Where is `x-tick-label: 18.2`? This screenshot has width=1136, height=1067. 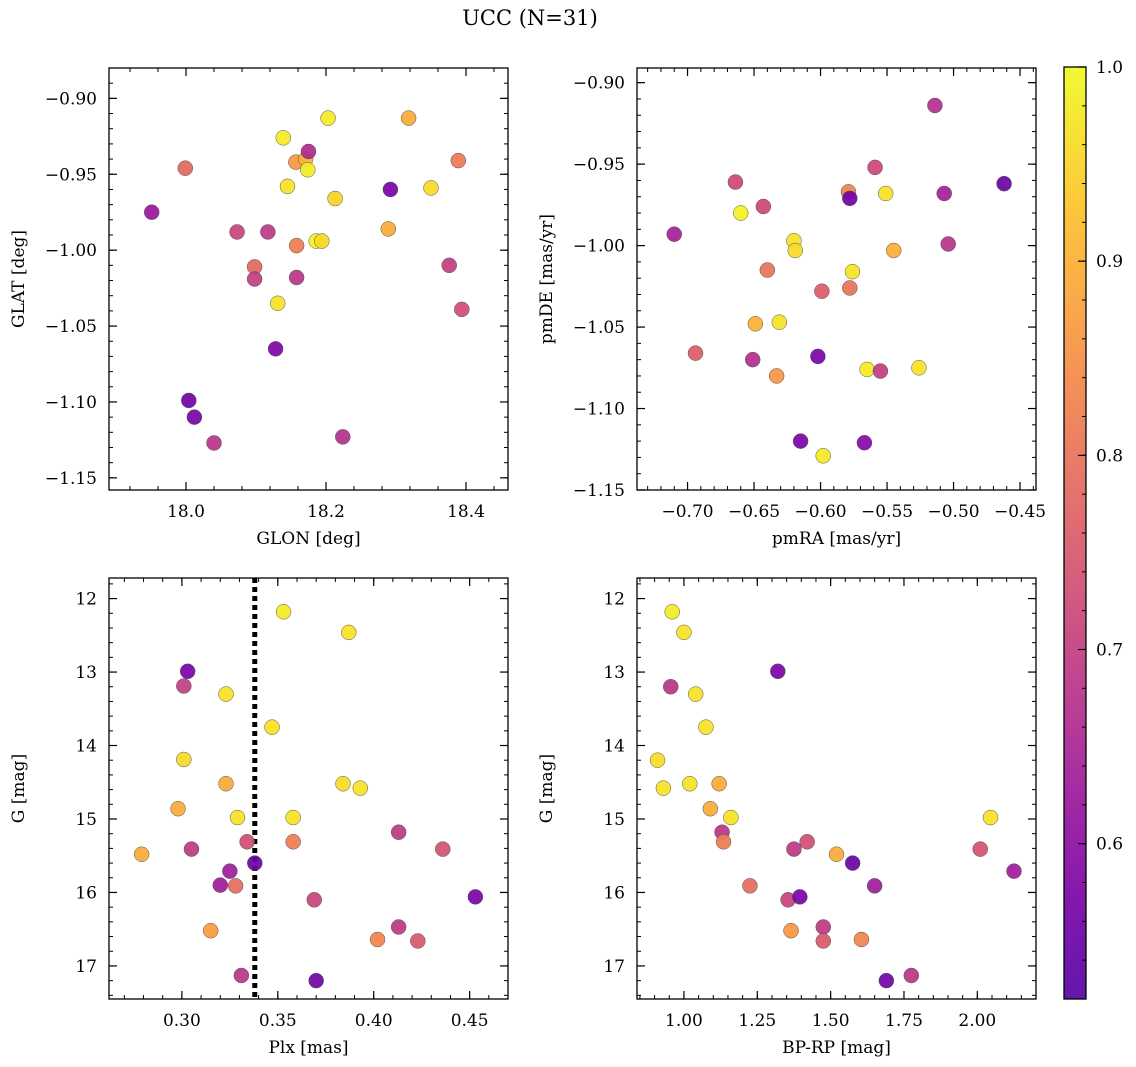 x-tick-label: 18.2 is located at coordinates (326, 512).